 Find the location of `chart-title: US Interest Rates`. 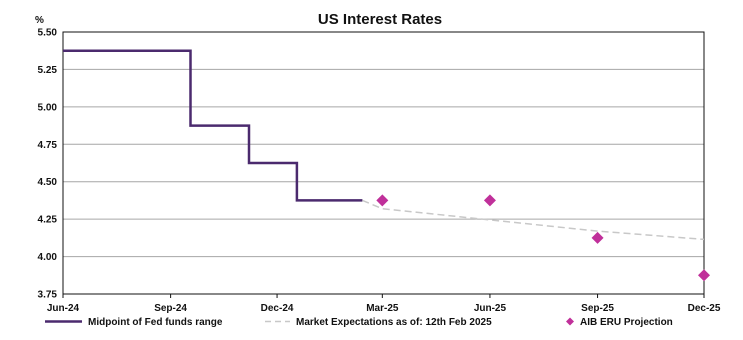

chart-title: US Interest Rates is located at coordinates (380, 19).